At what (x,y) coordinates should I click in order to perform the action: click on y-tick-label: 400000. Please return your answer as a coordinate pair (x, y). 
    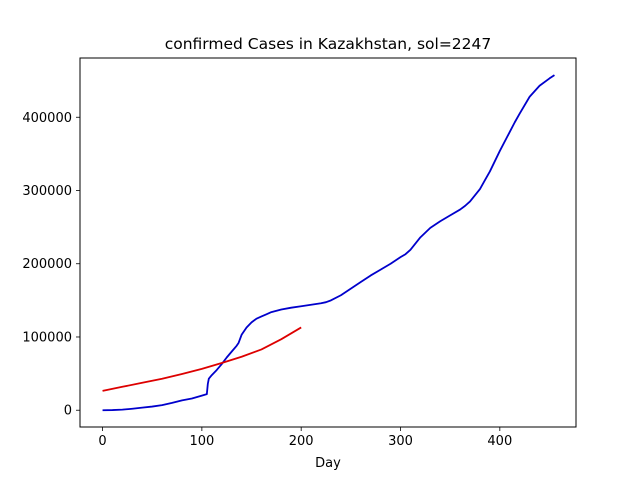
    Looking at the image, I should click on (47, 118).